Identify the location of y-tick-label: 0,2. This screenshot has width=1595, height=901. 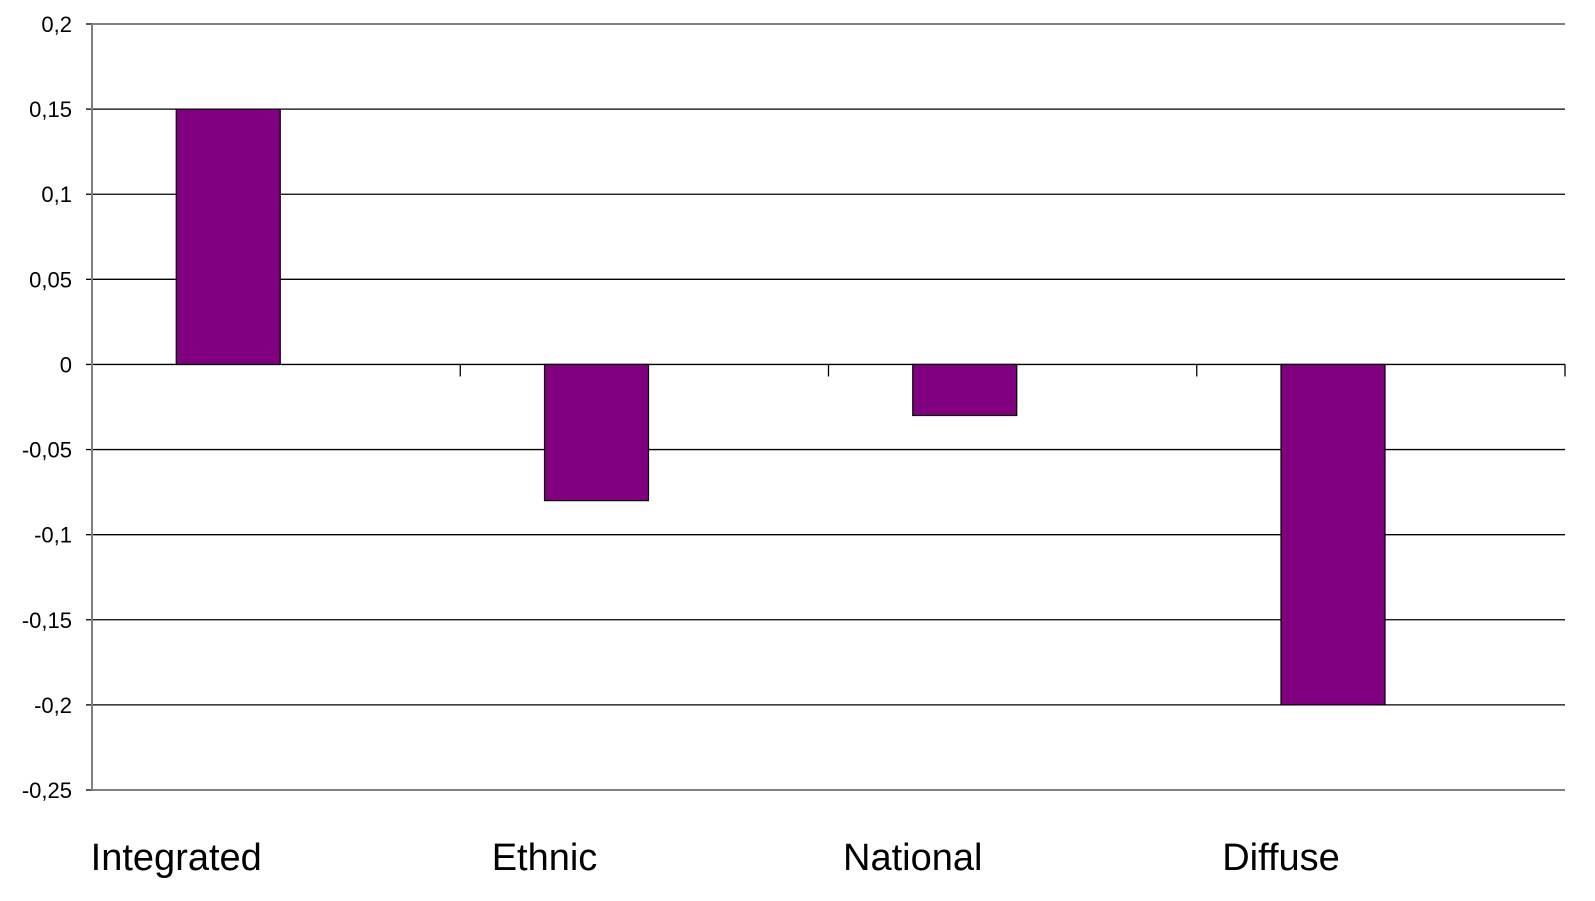
(56, 24).